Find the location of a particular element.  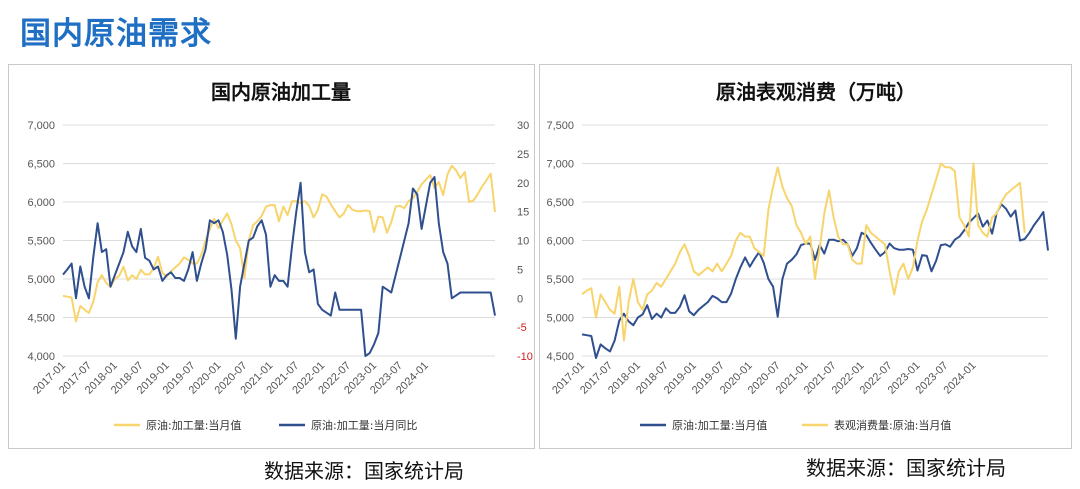

y-tick-label-left: 4,000 is located at coordinates (41, 357).